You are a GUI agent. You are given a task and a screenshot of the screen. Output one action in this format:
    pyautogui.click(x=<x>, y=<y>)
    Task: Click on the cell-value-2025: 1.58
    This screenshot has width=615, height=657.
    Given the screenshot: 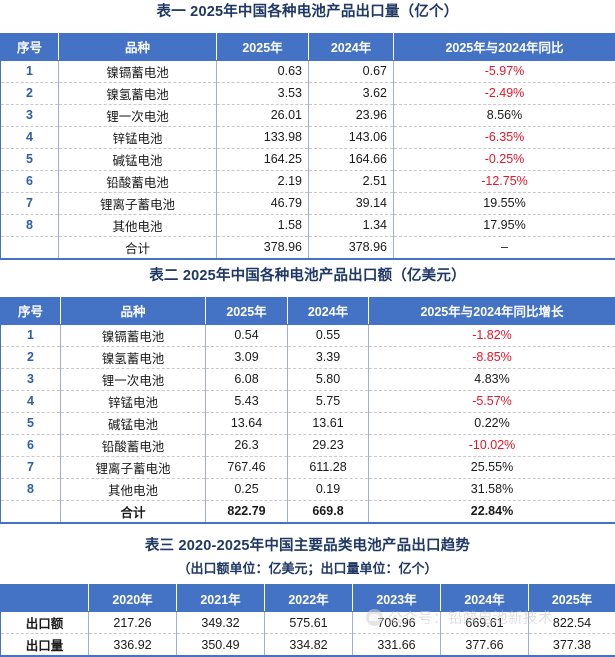 What is the action you would take?
    pyautogui.click(x=263, y=225)
    